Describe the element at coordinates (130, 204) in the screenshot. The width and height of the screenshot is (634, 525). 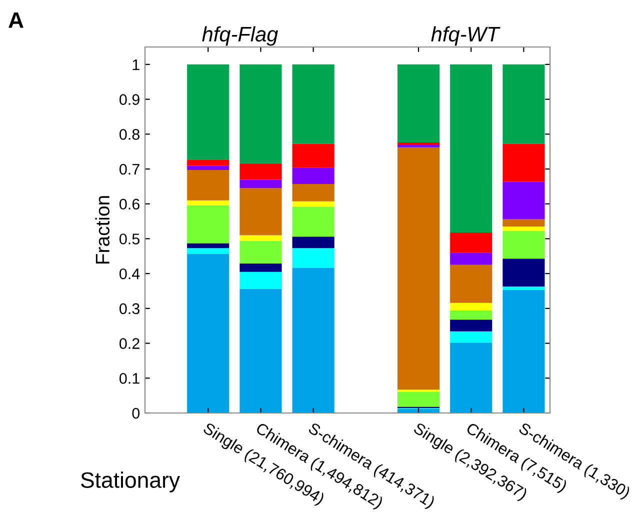
I see `y-tick-label: 0.6` at that location.